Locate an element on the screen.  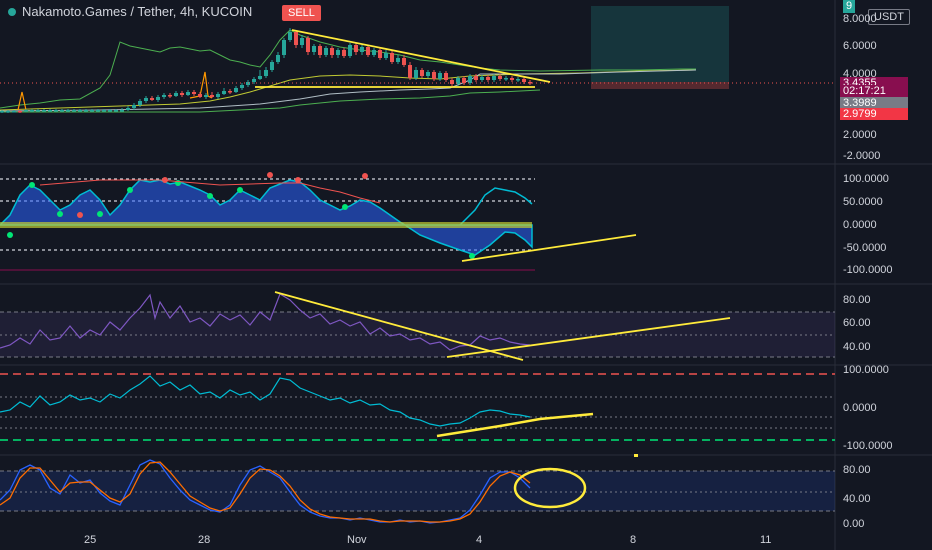
candlestick-series is located at coordinates (266, 70).